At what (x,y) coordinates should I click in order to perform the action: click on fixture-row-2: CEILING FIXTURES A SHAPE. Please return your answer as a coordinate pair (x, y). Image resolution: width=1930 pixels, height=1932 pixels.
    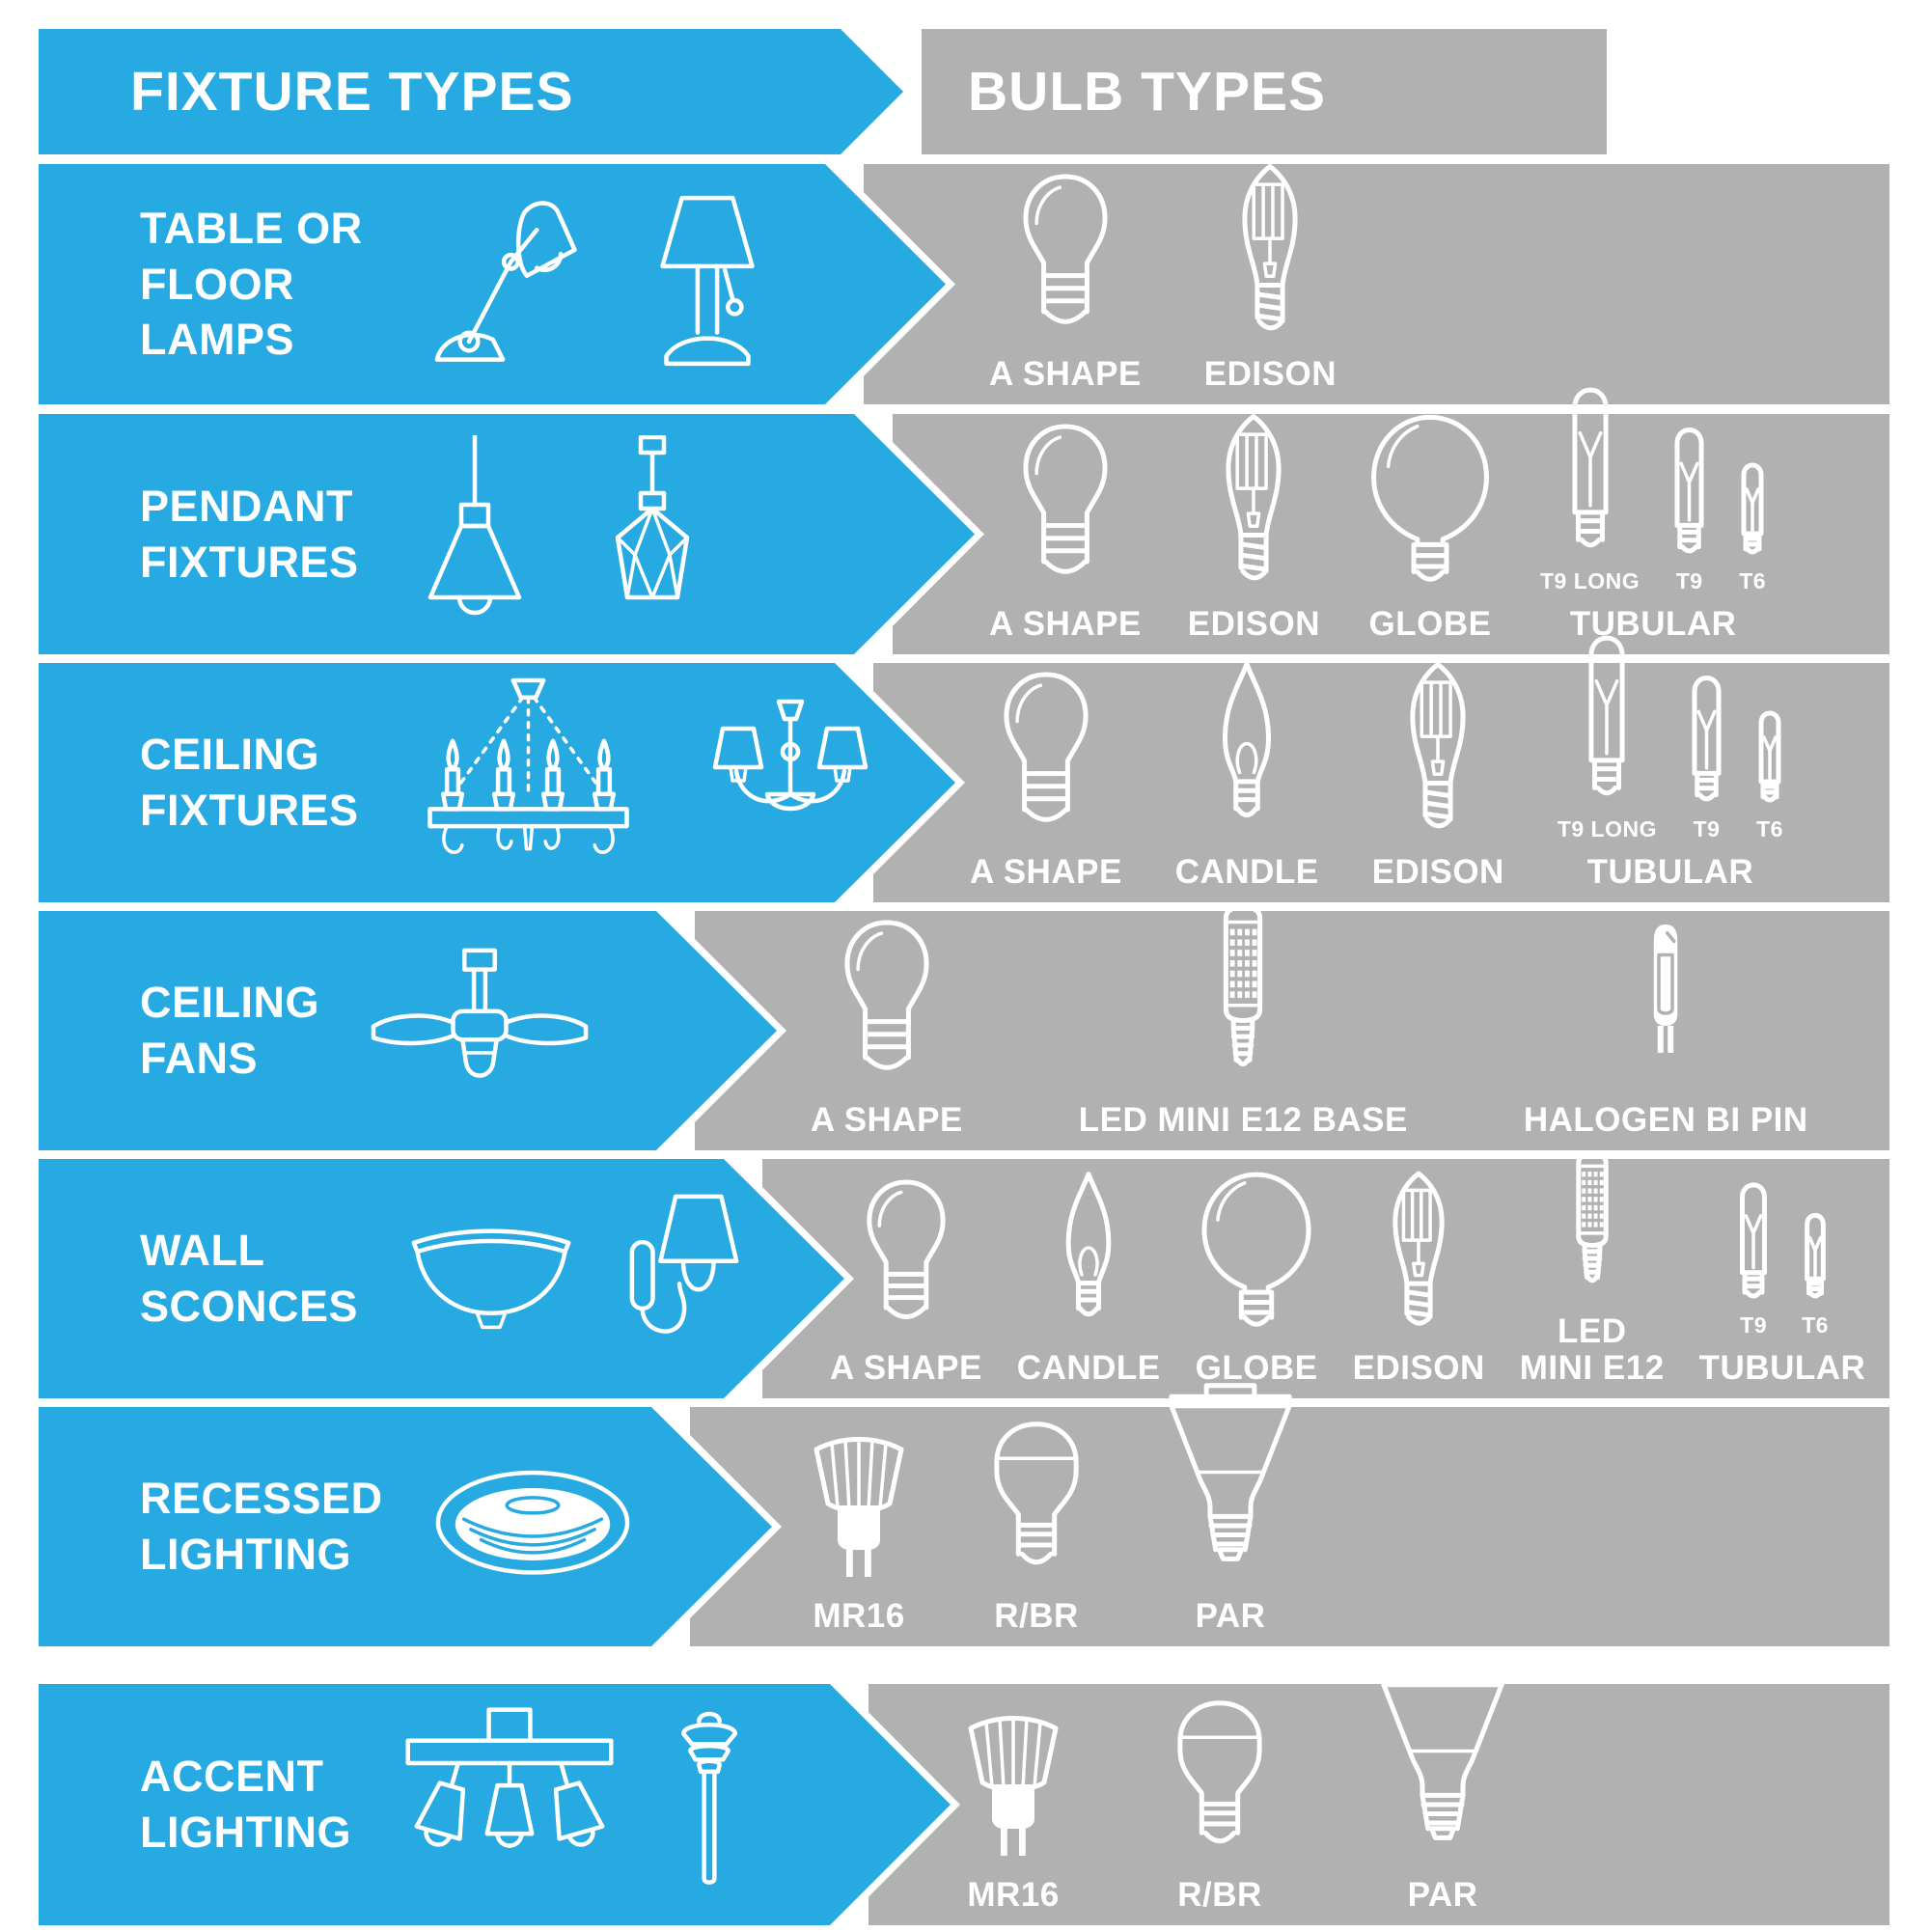
    Looking at the image, I should click on (964, 782).